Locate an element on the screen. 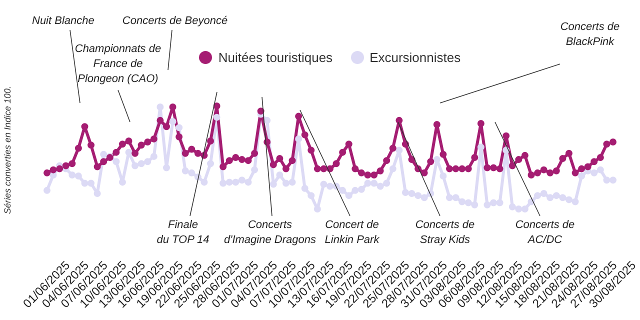  y-axis-title: Séries converties en Indice 100. is located at coordinates (7, 150).